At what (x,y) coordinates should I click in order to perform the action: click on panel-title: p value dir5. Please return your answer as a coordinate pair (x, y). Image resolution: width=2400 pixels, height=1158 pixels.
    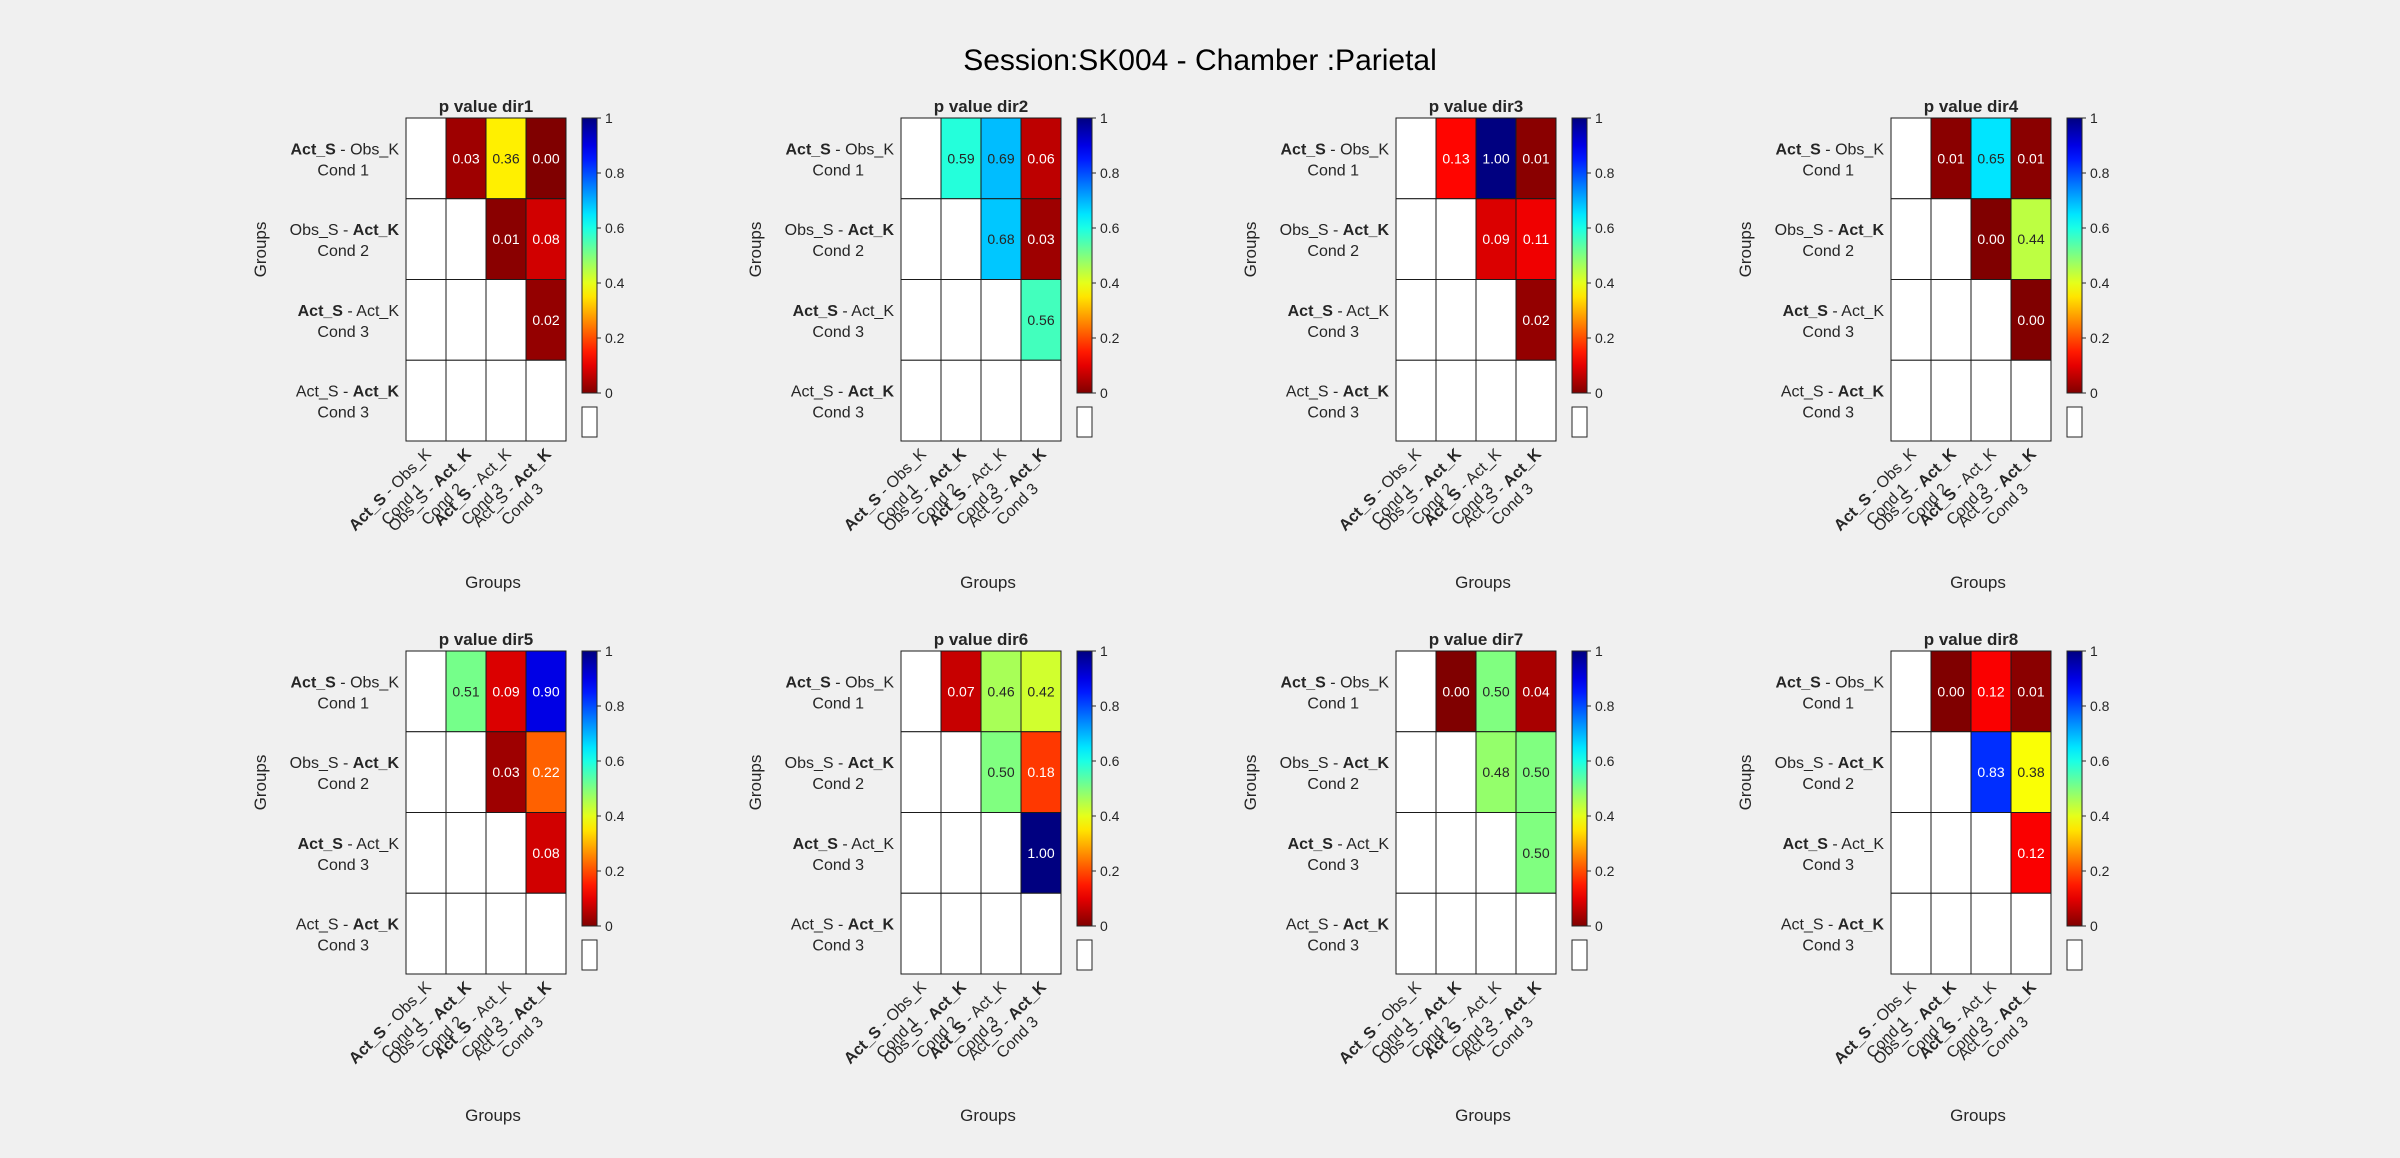
    Looking at the image, I should click on (486, 639).